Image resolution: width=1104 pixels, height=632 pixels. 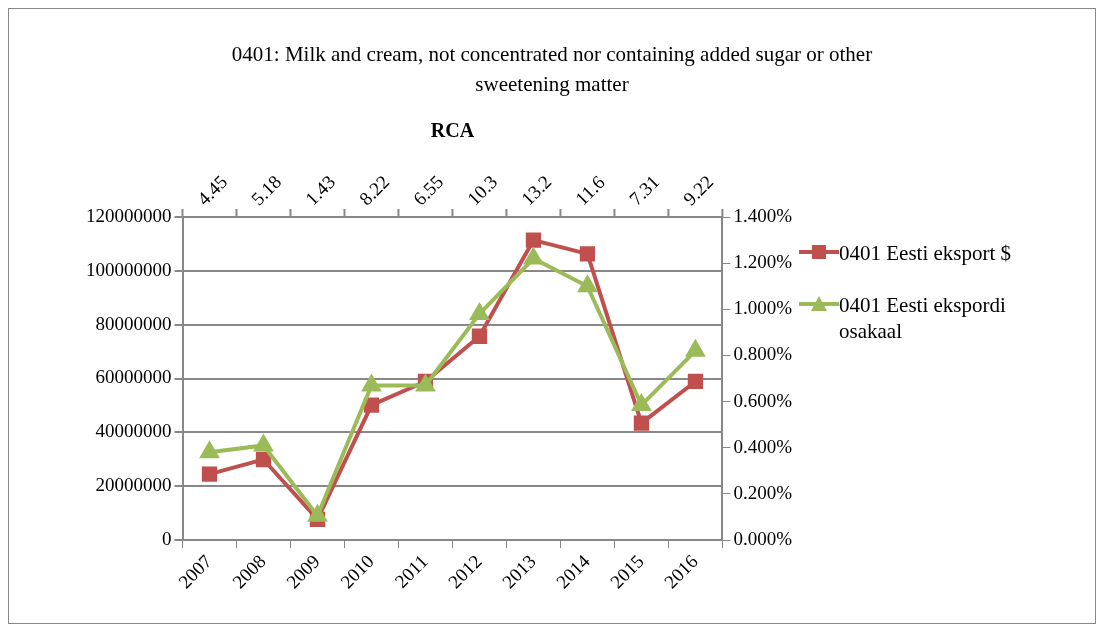 I want to click on text: 4.45, so click(x=212, y=190).